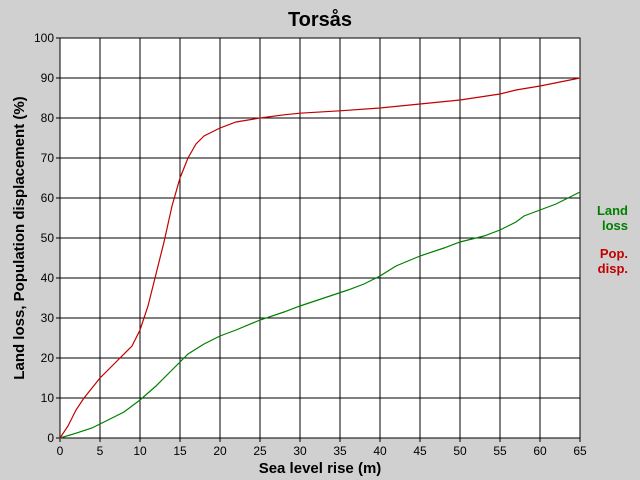 This screenshot has width=640, height=480. I want to click on y-tick-label: 100, so click(44, 38).